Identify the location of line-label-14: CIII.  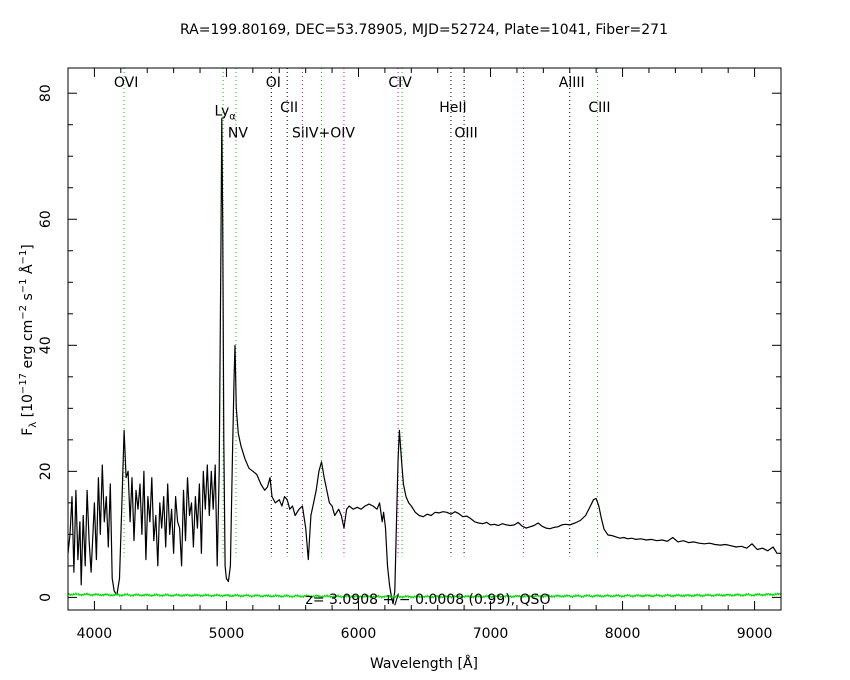
(599, 108).